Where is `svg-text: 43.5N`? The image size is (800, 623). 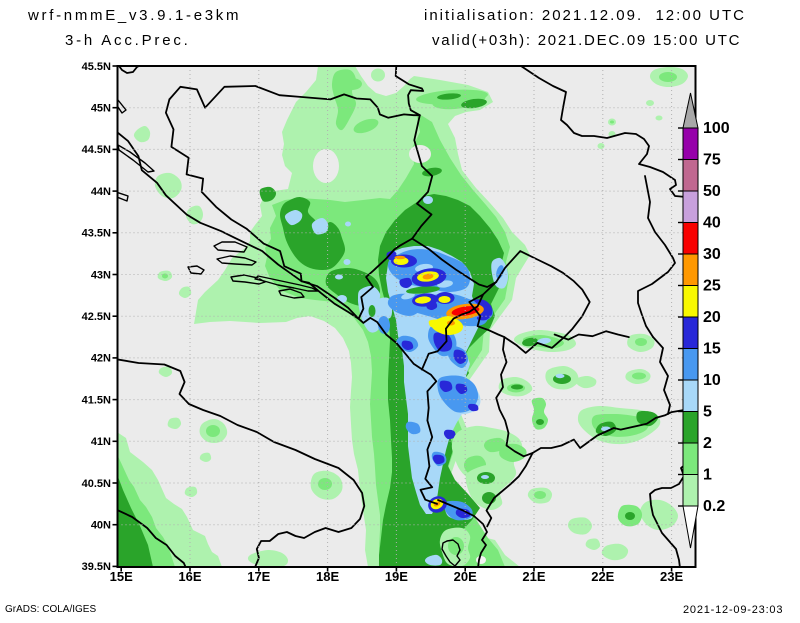 svg-text: 43.5N is located at coordinates (96, 234).